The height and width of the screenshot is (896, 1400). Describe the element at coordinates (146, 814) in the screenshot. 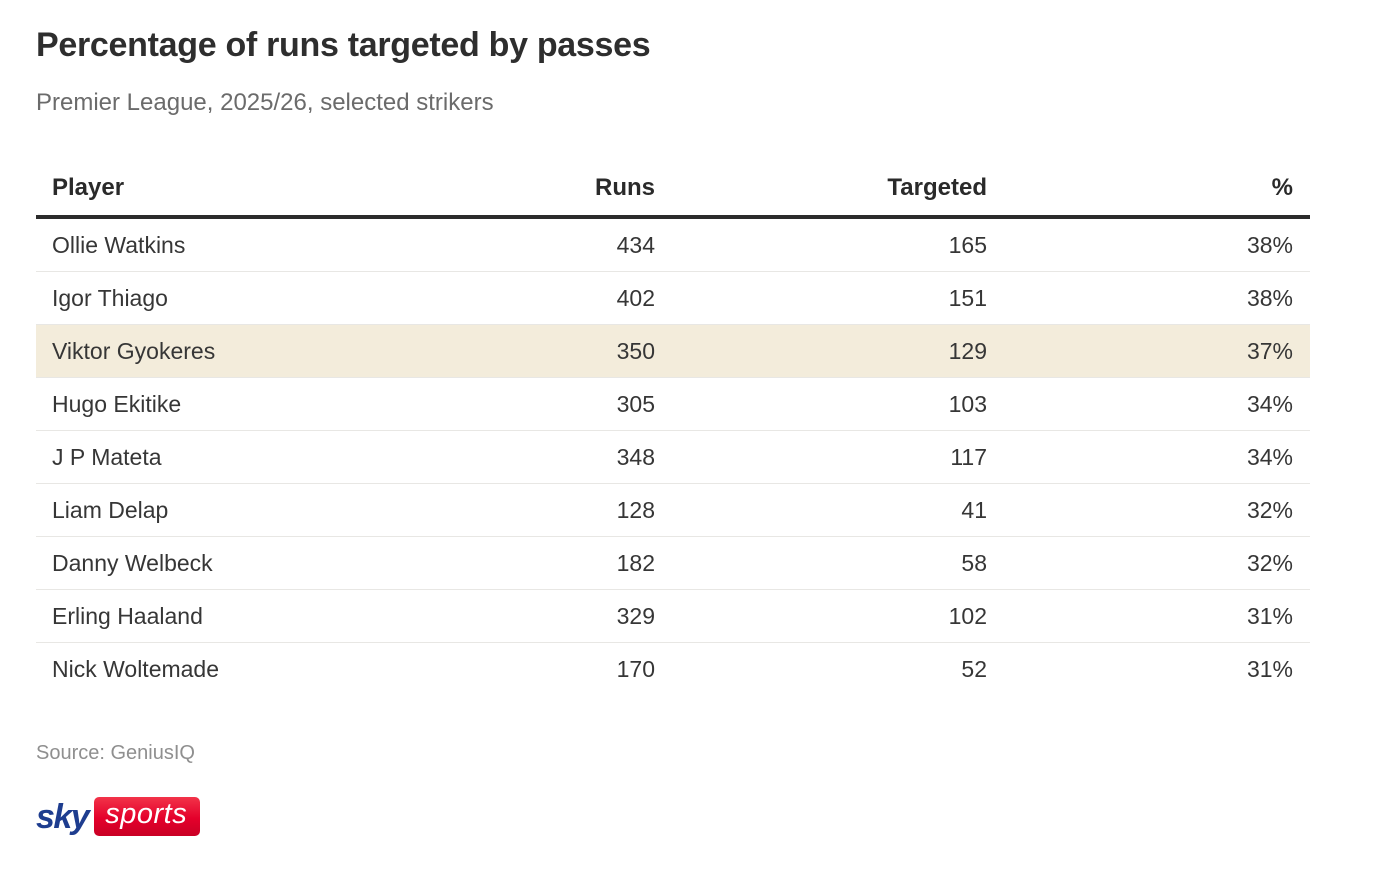

I see `sports-logo-wordmark: sports` at that location.